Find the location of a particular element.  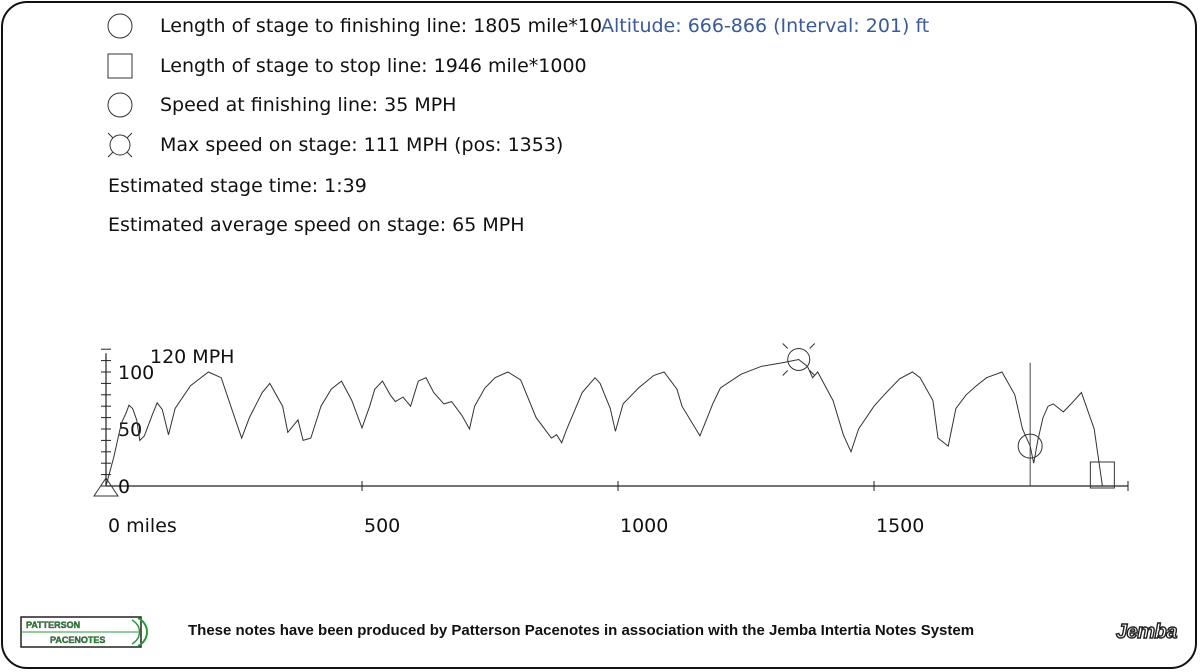

legend-max-speed: Max speed on stage: 111 MPH (pos: 1353) is located at coordinates (362, 145).